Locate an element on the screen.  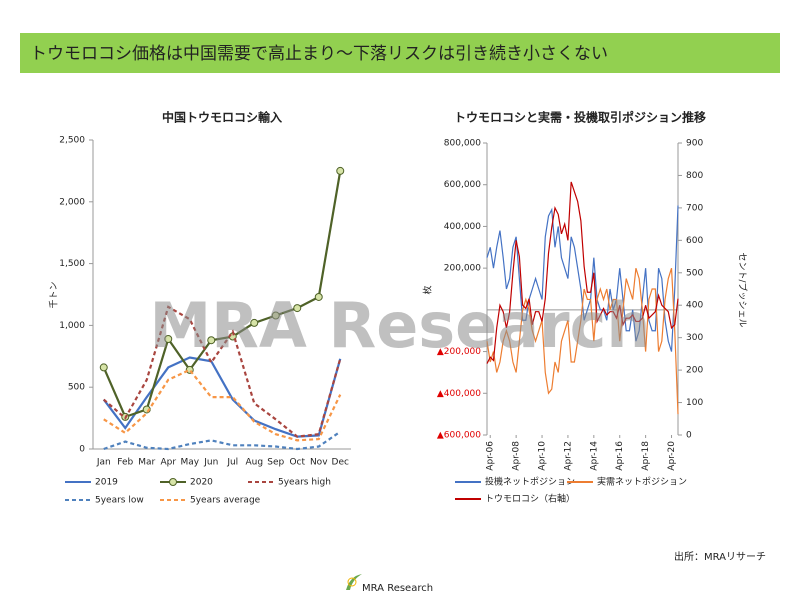
x-tick-label: Sep is located at coordinates (275, 463).